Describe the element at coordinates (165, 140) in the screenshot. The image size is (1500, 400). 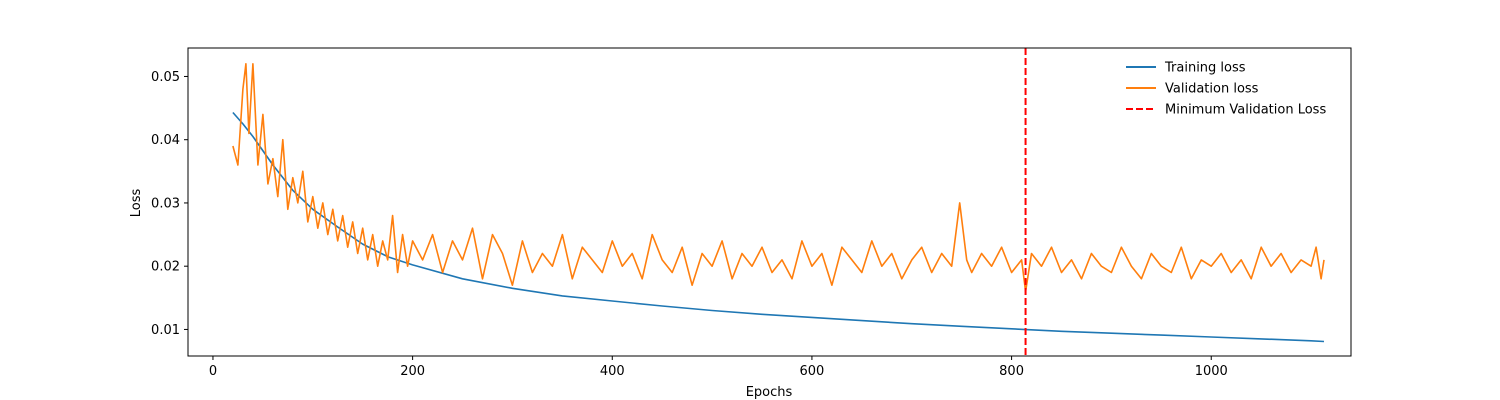
I see `y-tick-label: 0.04` at that location.